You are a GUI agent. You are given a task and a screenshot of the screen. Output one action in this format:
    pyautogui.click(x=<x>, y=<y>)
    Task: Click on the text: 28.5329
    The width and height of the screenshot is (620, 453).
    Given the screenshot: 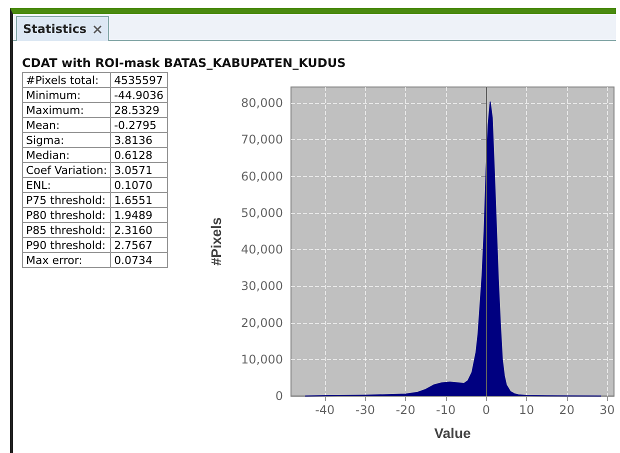 What is the action you would take?
    pyautogui.click(x=139, y=110)
    